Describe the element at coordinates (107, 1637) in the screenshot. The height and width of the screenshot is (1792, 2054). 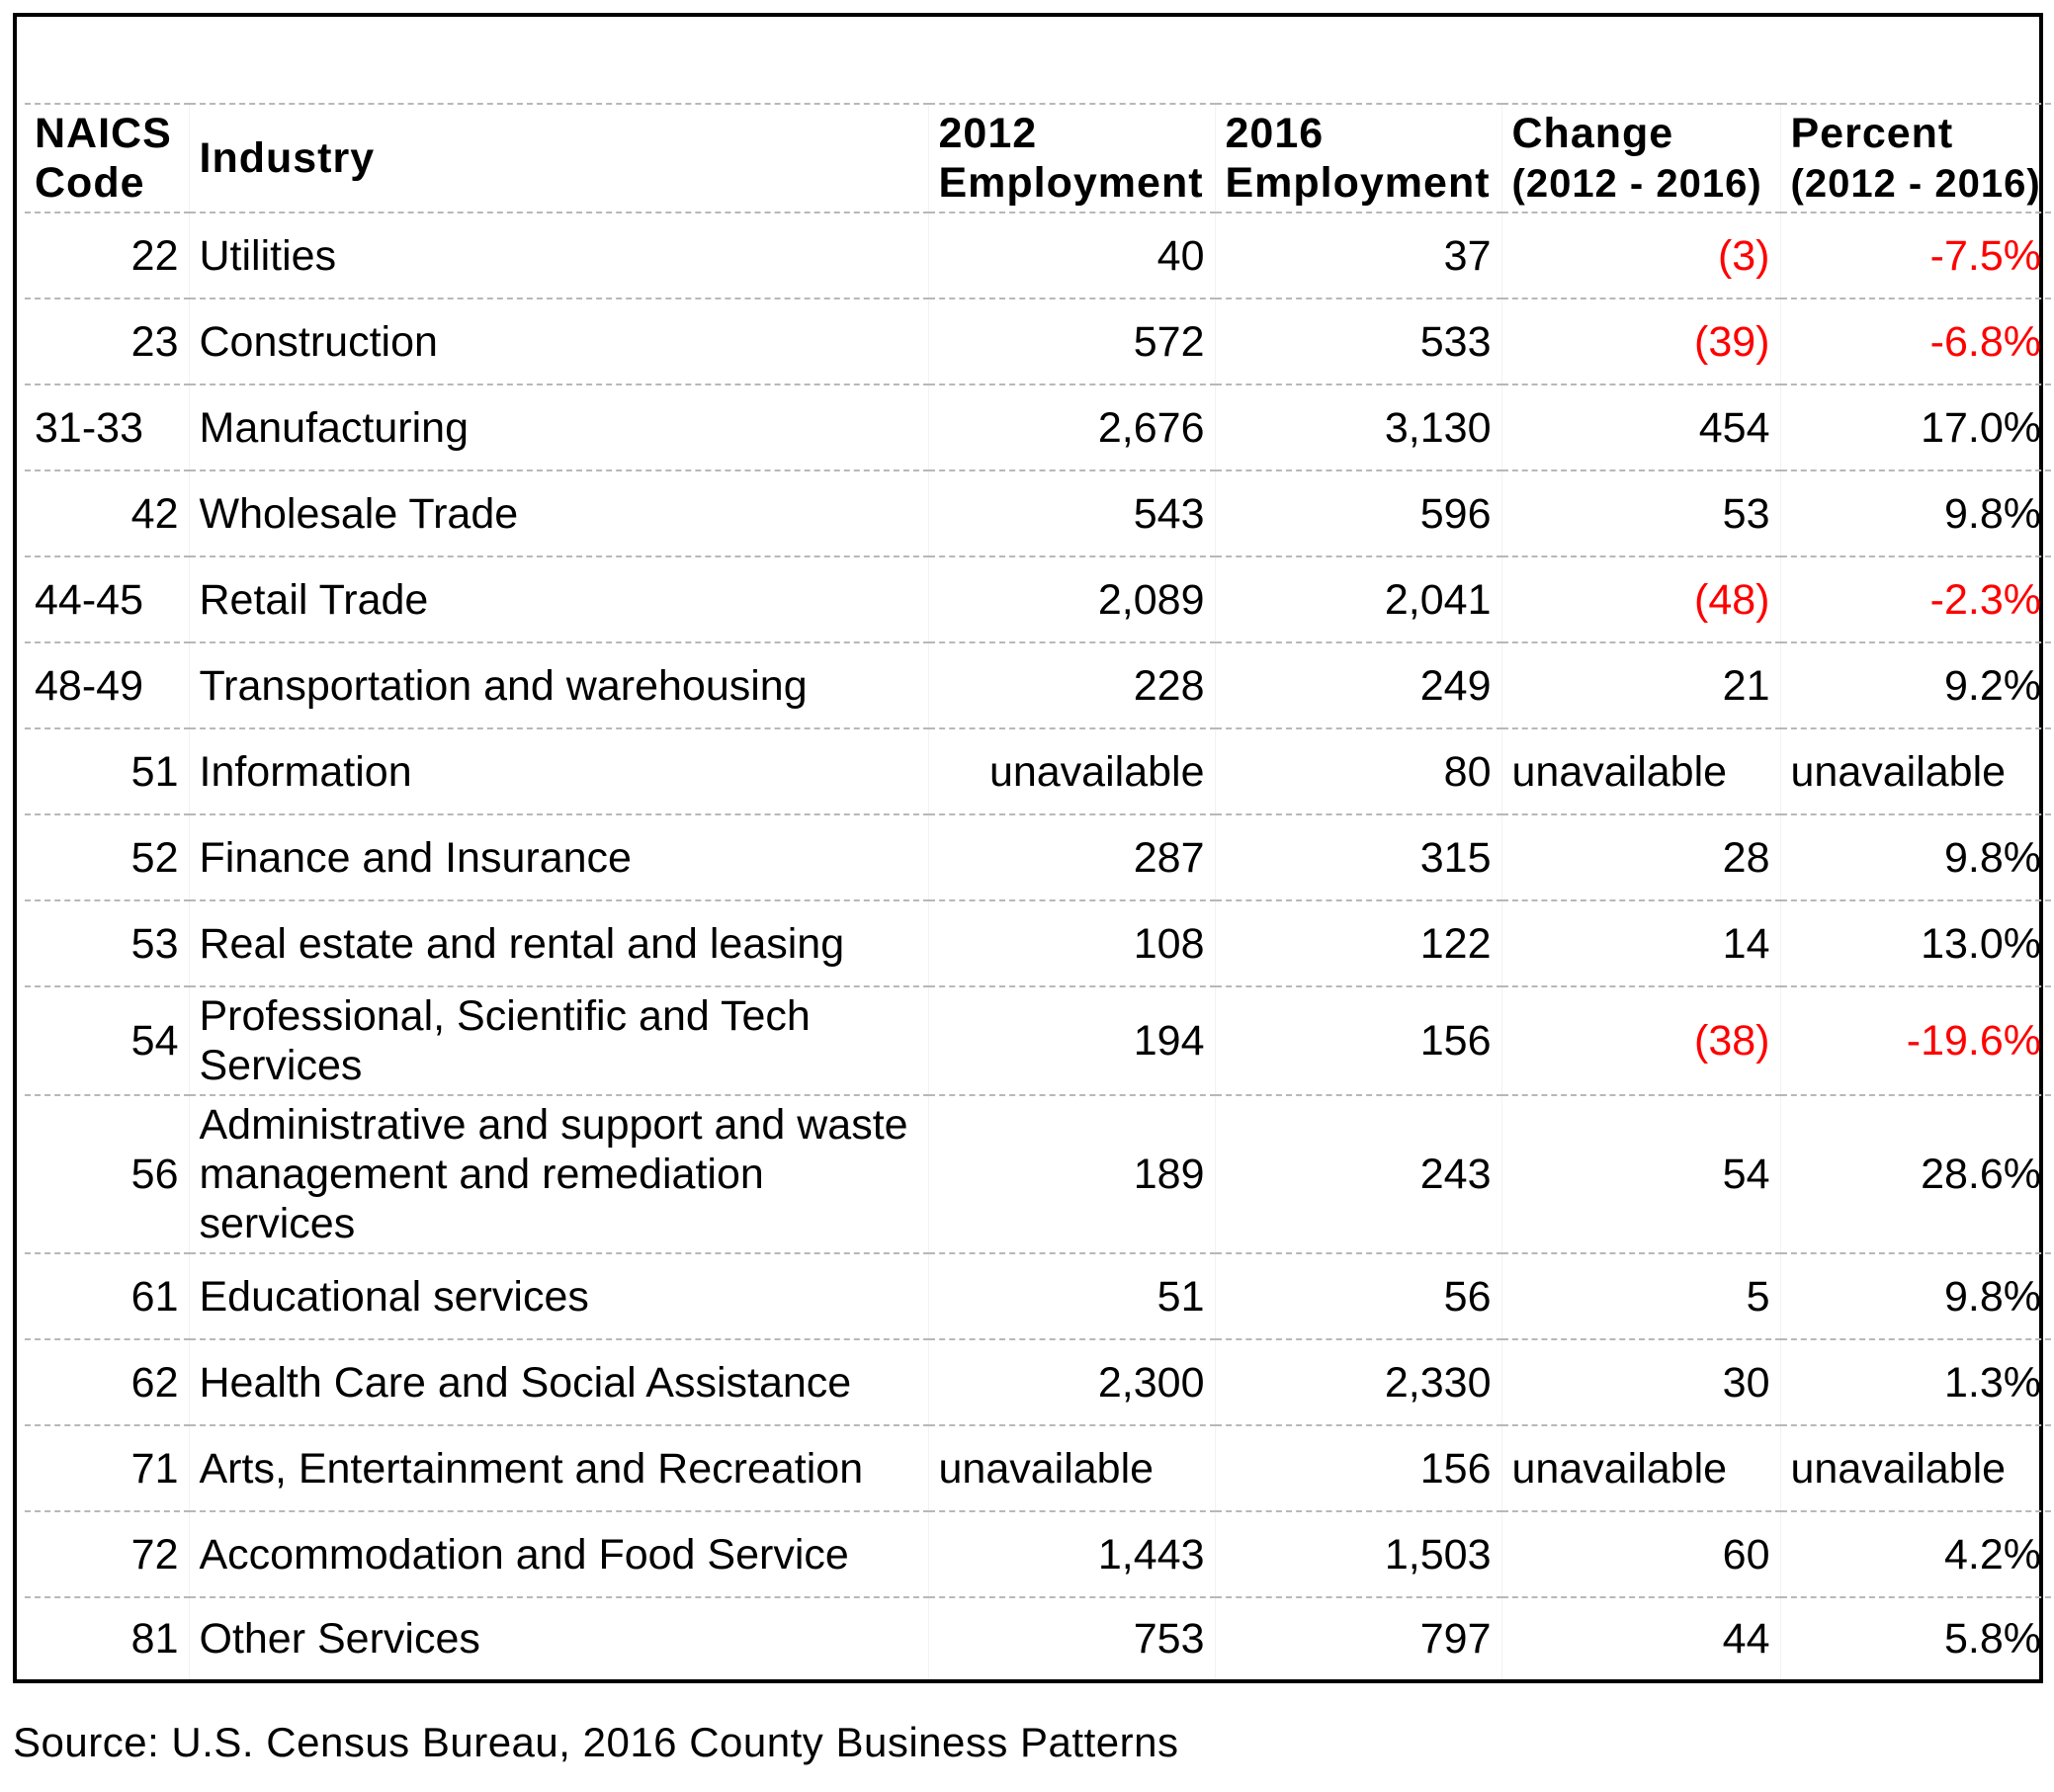
I see `naics-code-cell: 81` at that location.